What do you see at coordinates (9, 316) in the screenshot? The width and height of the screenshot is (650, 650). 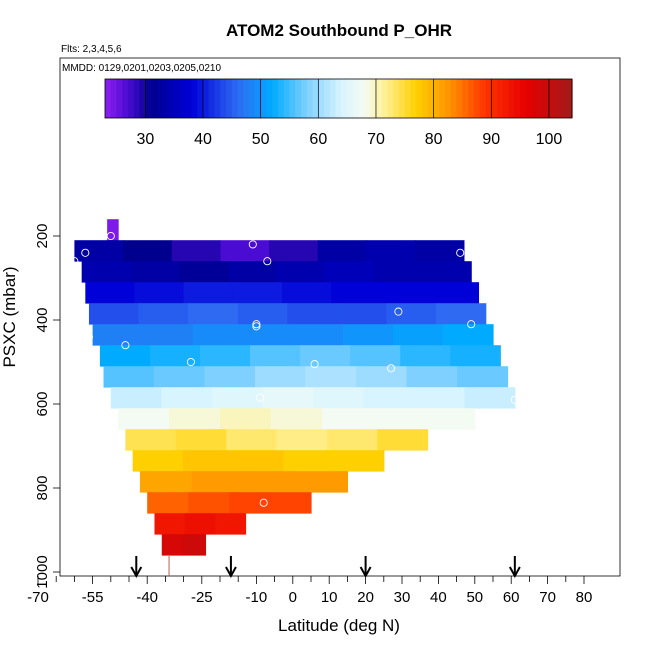 I see `y-axis-label: PSXC (mbar)` at bounding box center [9, 316].